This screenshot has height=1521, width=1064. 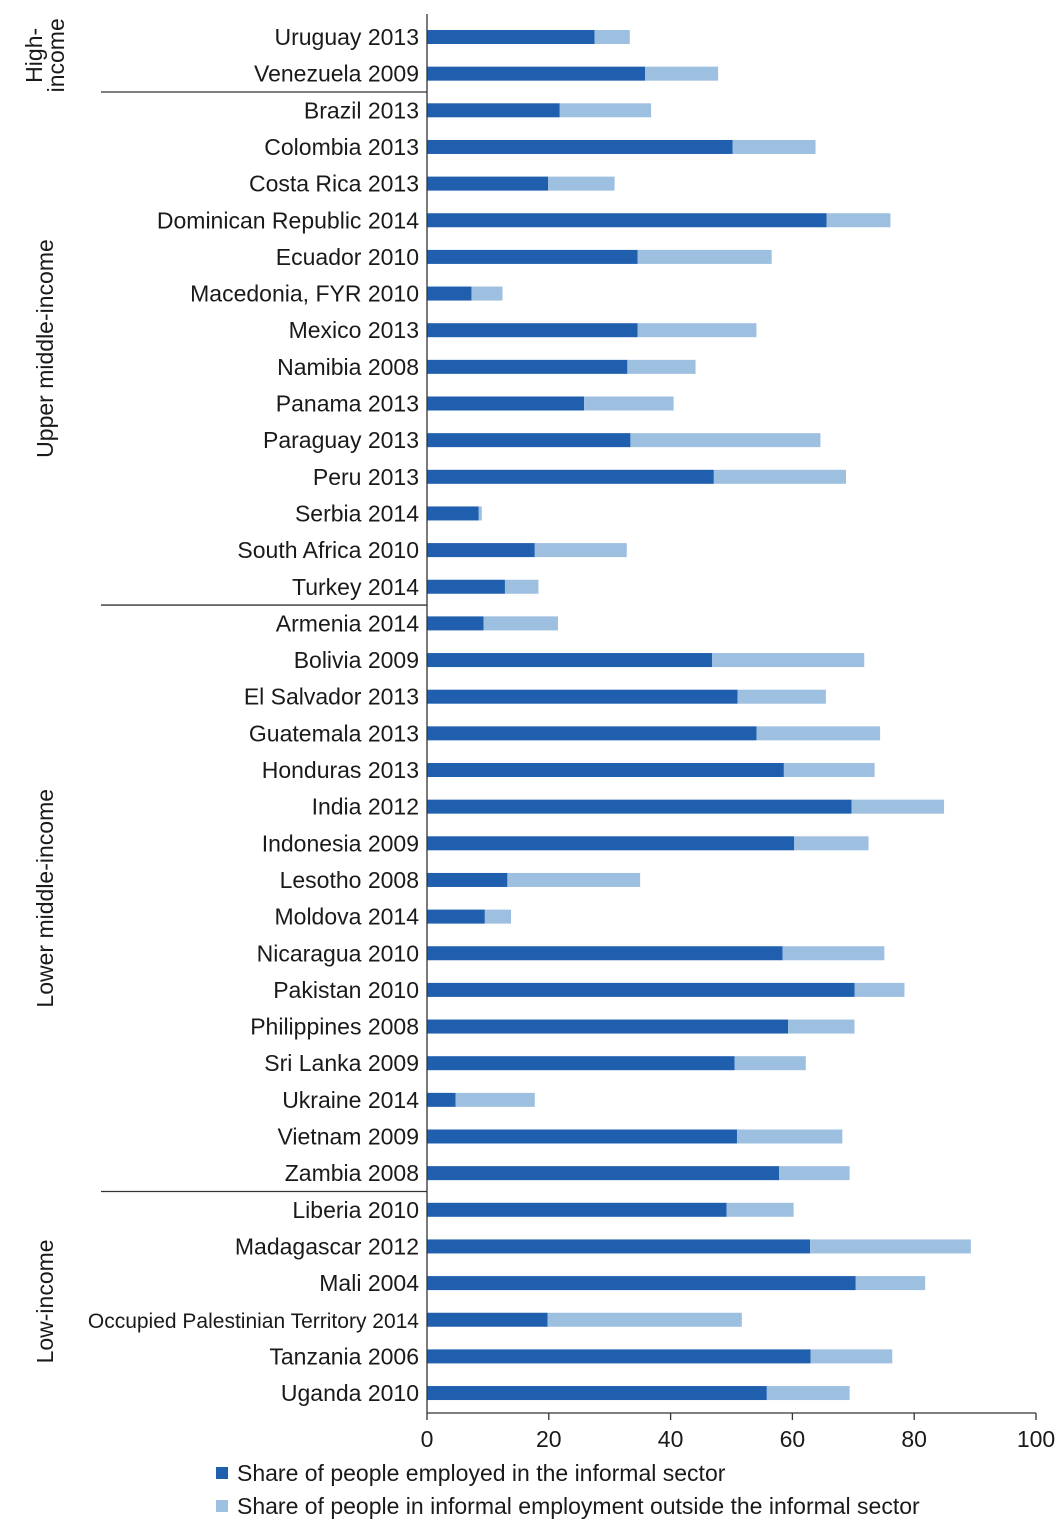 I want to click on category-label: Zambia 2008, so click(x=352, y=1173).